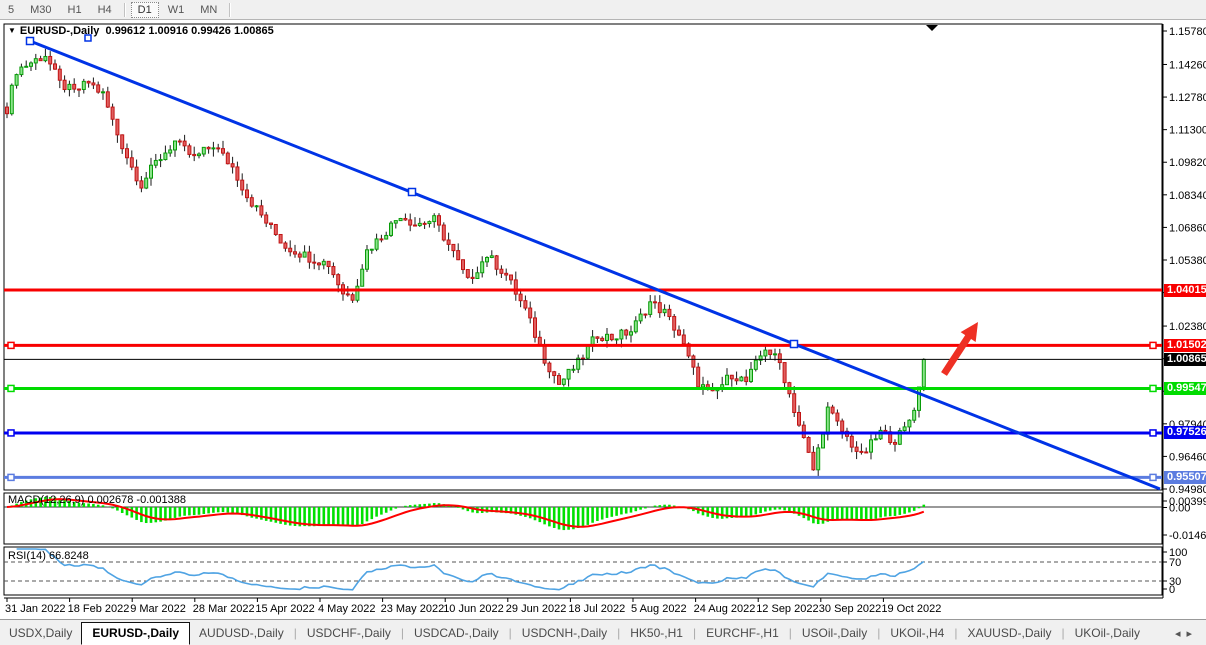 The height and width of the screenshot is (645, 1206). Describe the element at coordinates (1185, 290) in the screenshot. I see `price-level-label-1.04015: 1.04015` at that location.